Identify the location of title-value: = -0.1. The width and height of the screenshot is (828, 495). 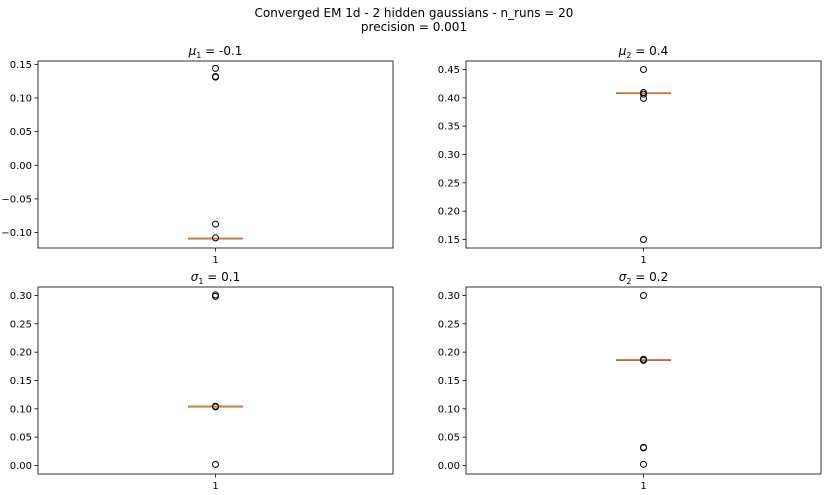
(221, 51).